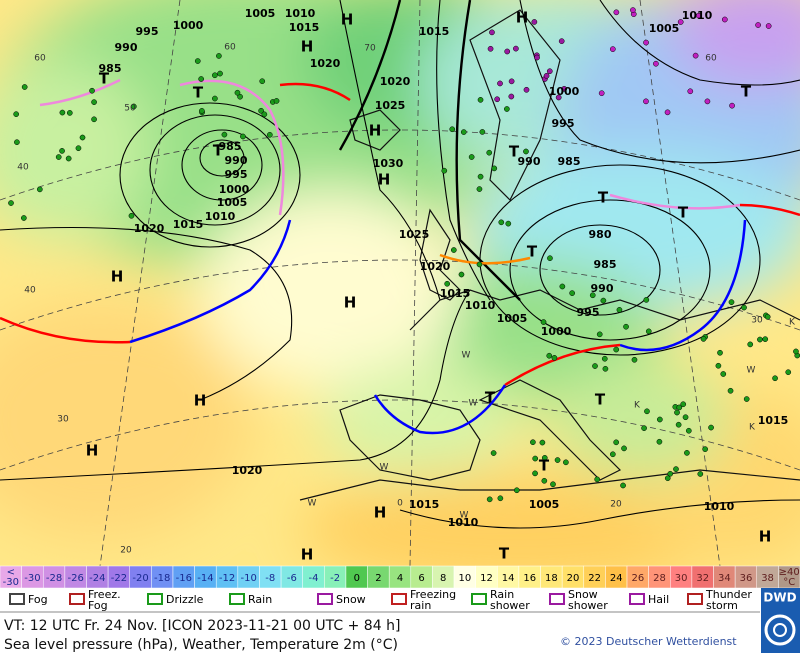 The width and height of the screenshot is (800, 657). I want to click on scale-label: 8, so click(443, 578).